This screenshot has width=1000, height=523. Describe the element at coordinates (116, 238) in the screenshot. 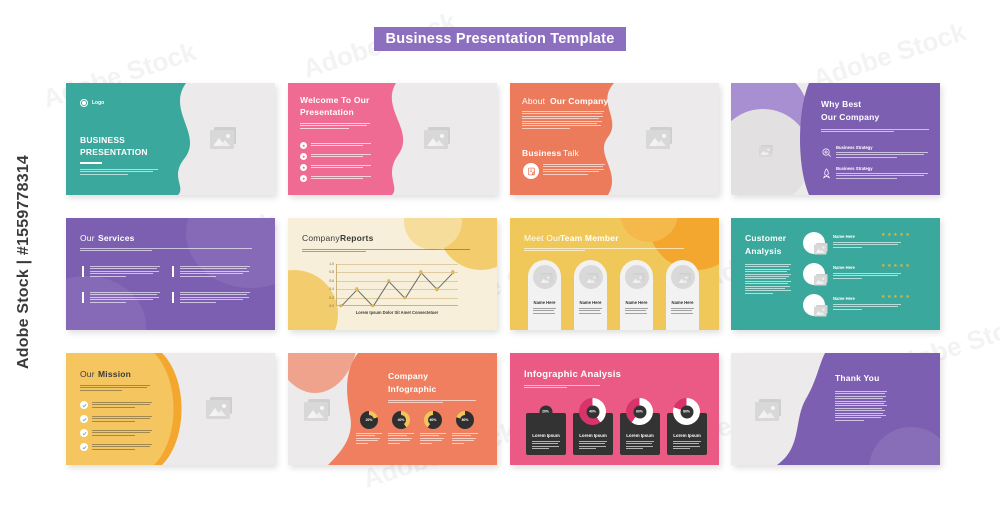

I see `slide-title-bold: Services` at that location.